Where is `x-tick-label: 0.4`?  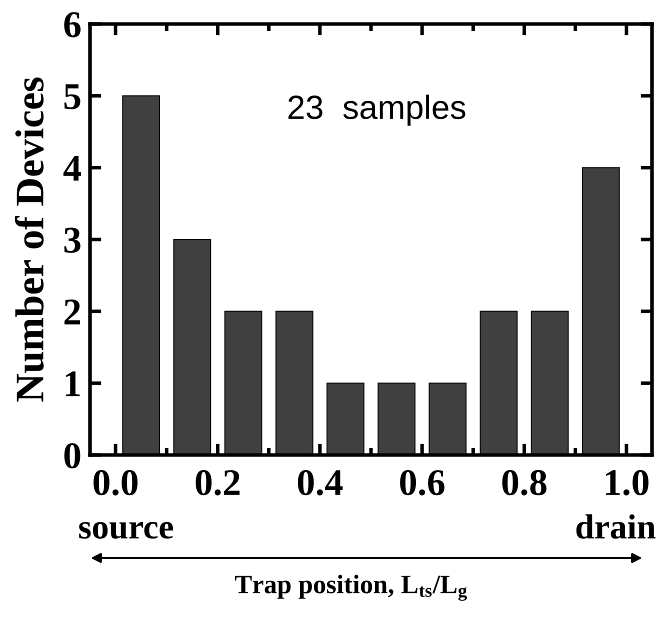
x-tick-label: 0.4 is located at coordinates (320, 483).